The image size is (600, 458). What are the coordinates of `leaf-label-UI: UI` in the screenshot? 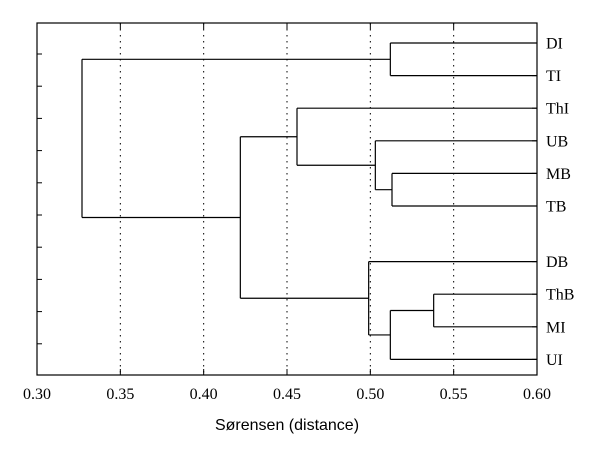 It's located at (554, 360).